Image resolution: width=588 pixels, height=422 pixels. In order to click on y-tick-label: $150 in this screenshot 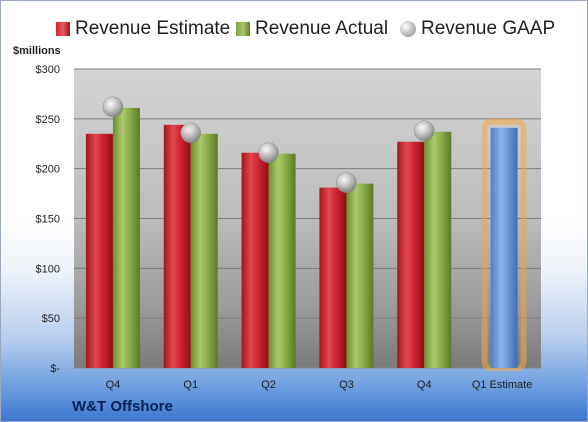, I will do `click(48, 220)`.